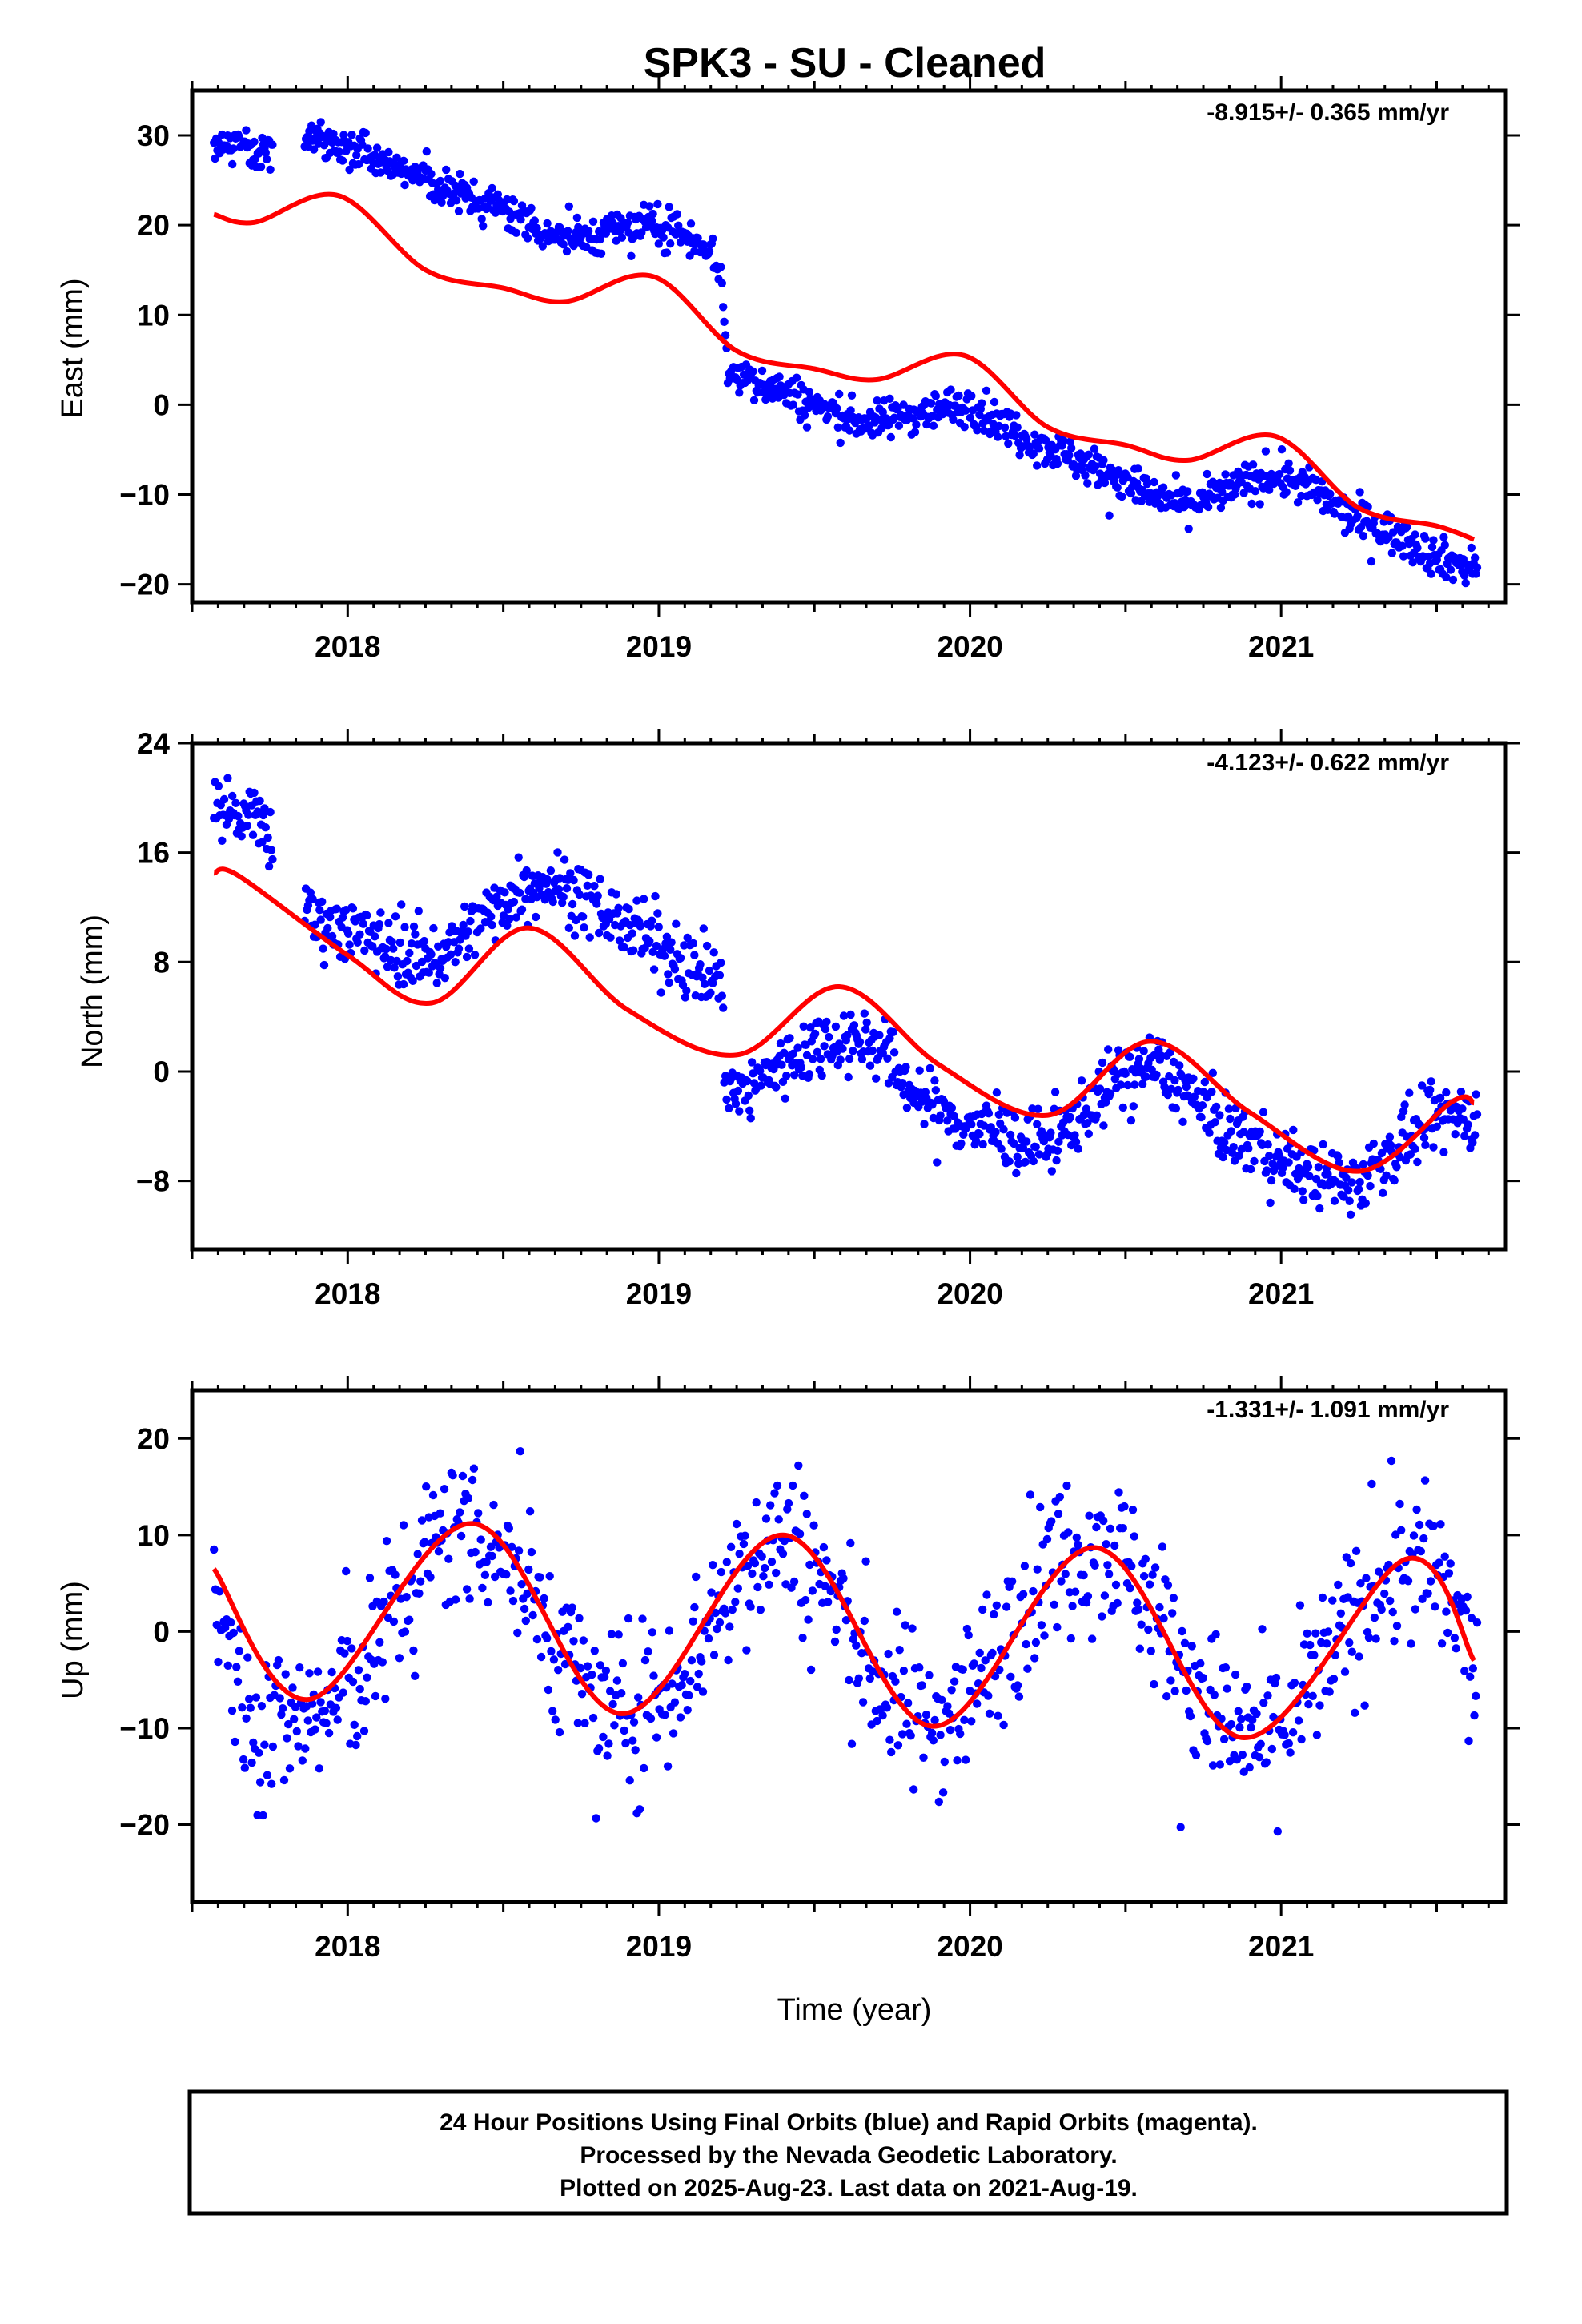 This screenshot has width=1582, height=2324. I want to click on y-tick-label: 30, so click(154, 135).